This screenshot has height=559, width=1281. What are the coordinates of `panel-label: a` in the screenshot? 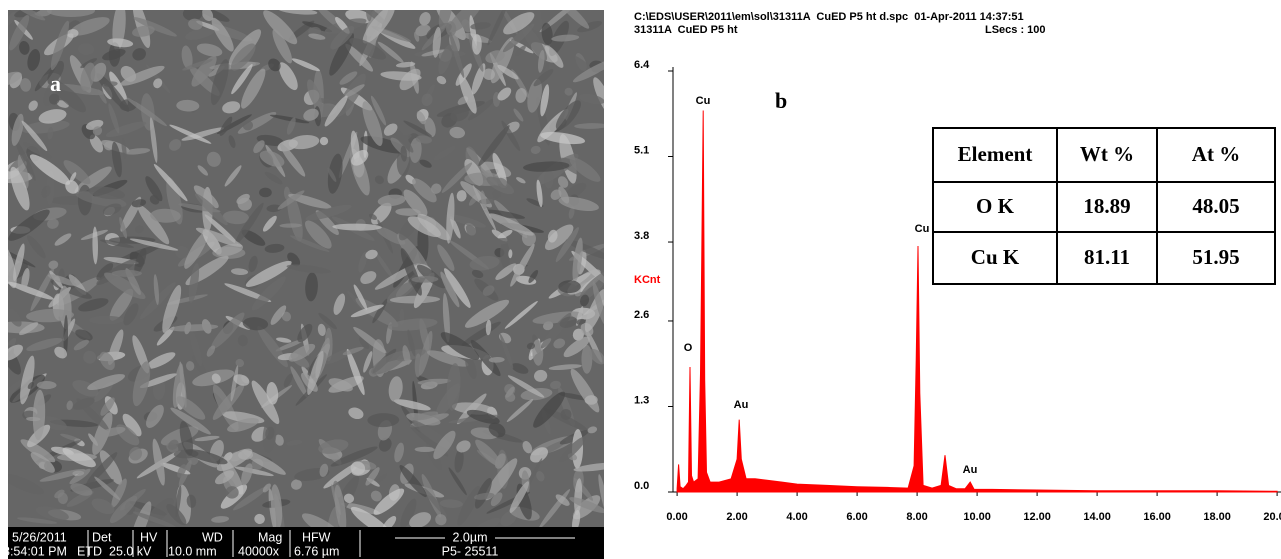 It's located at (55, 83).